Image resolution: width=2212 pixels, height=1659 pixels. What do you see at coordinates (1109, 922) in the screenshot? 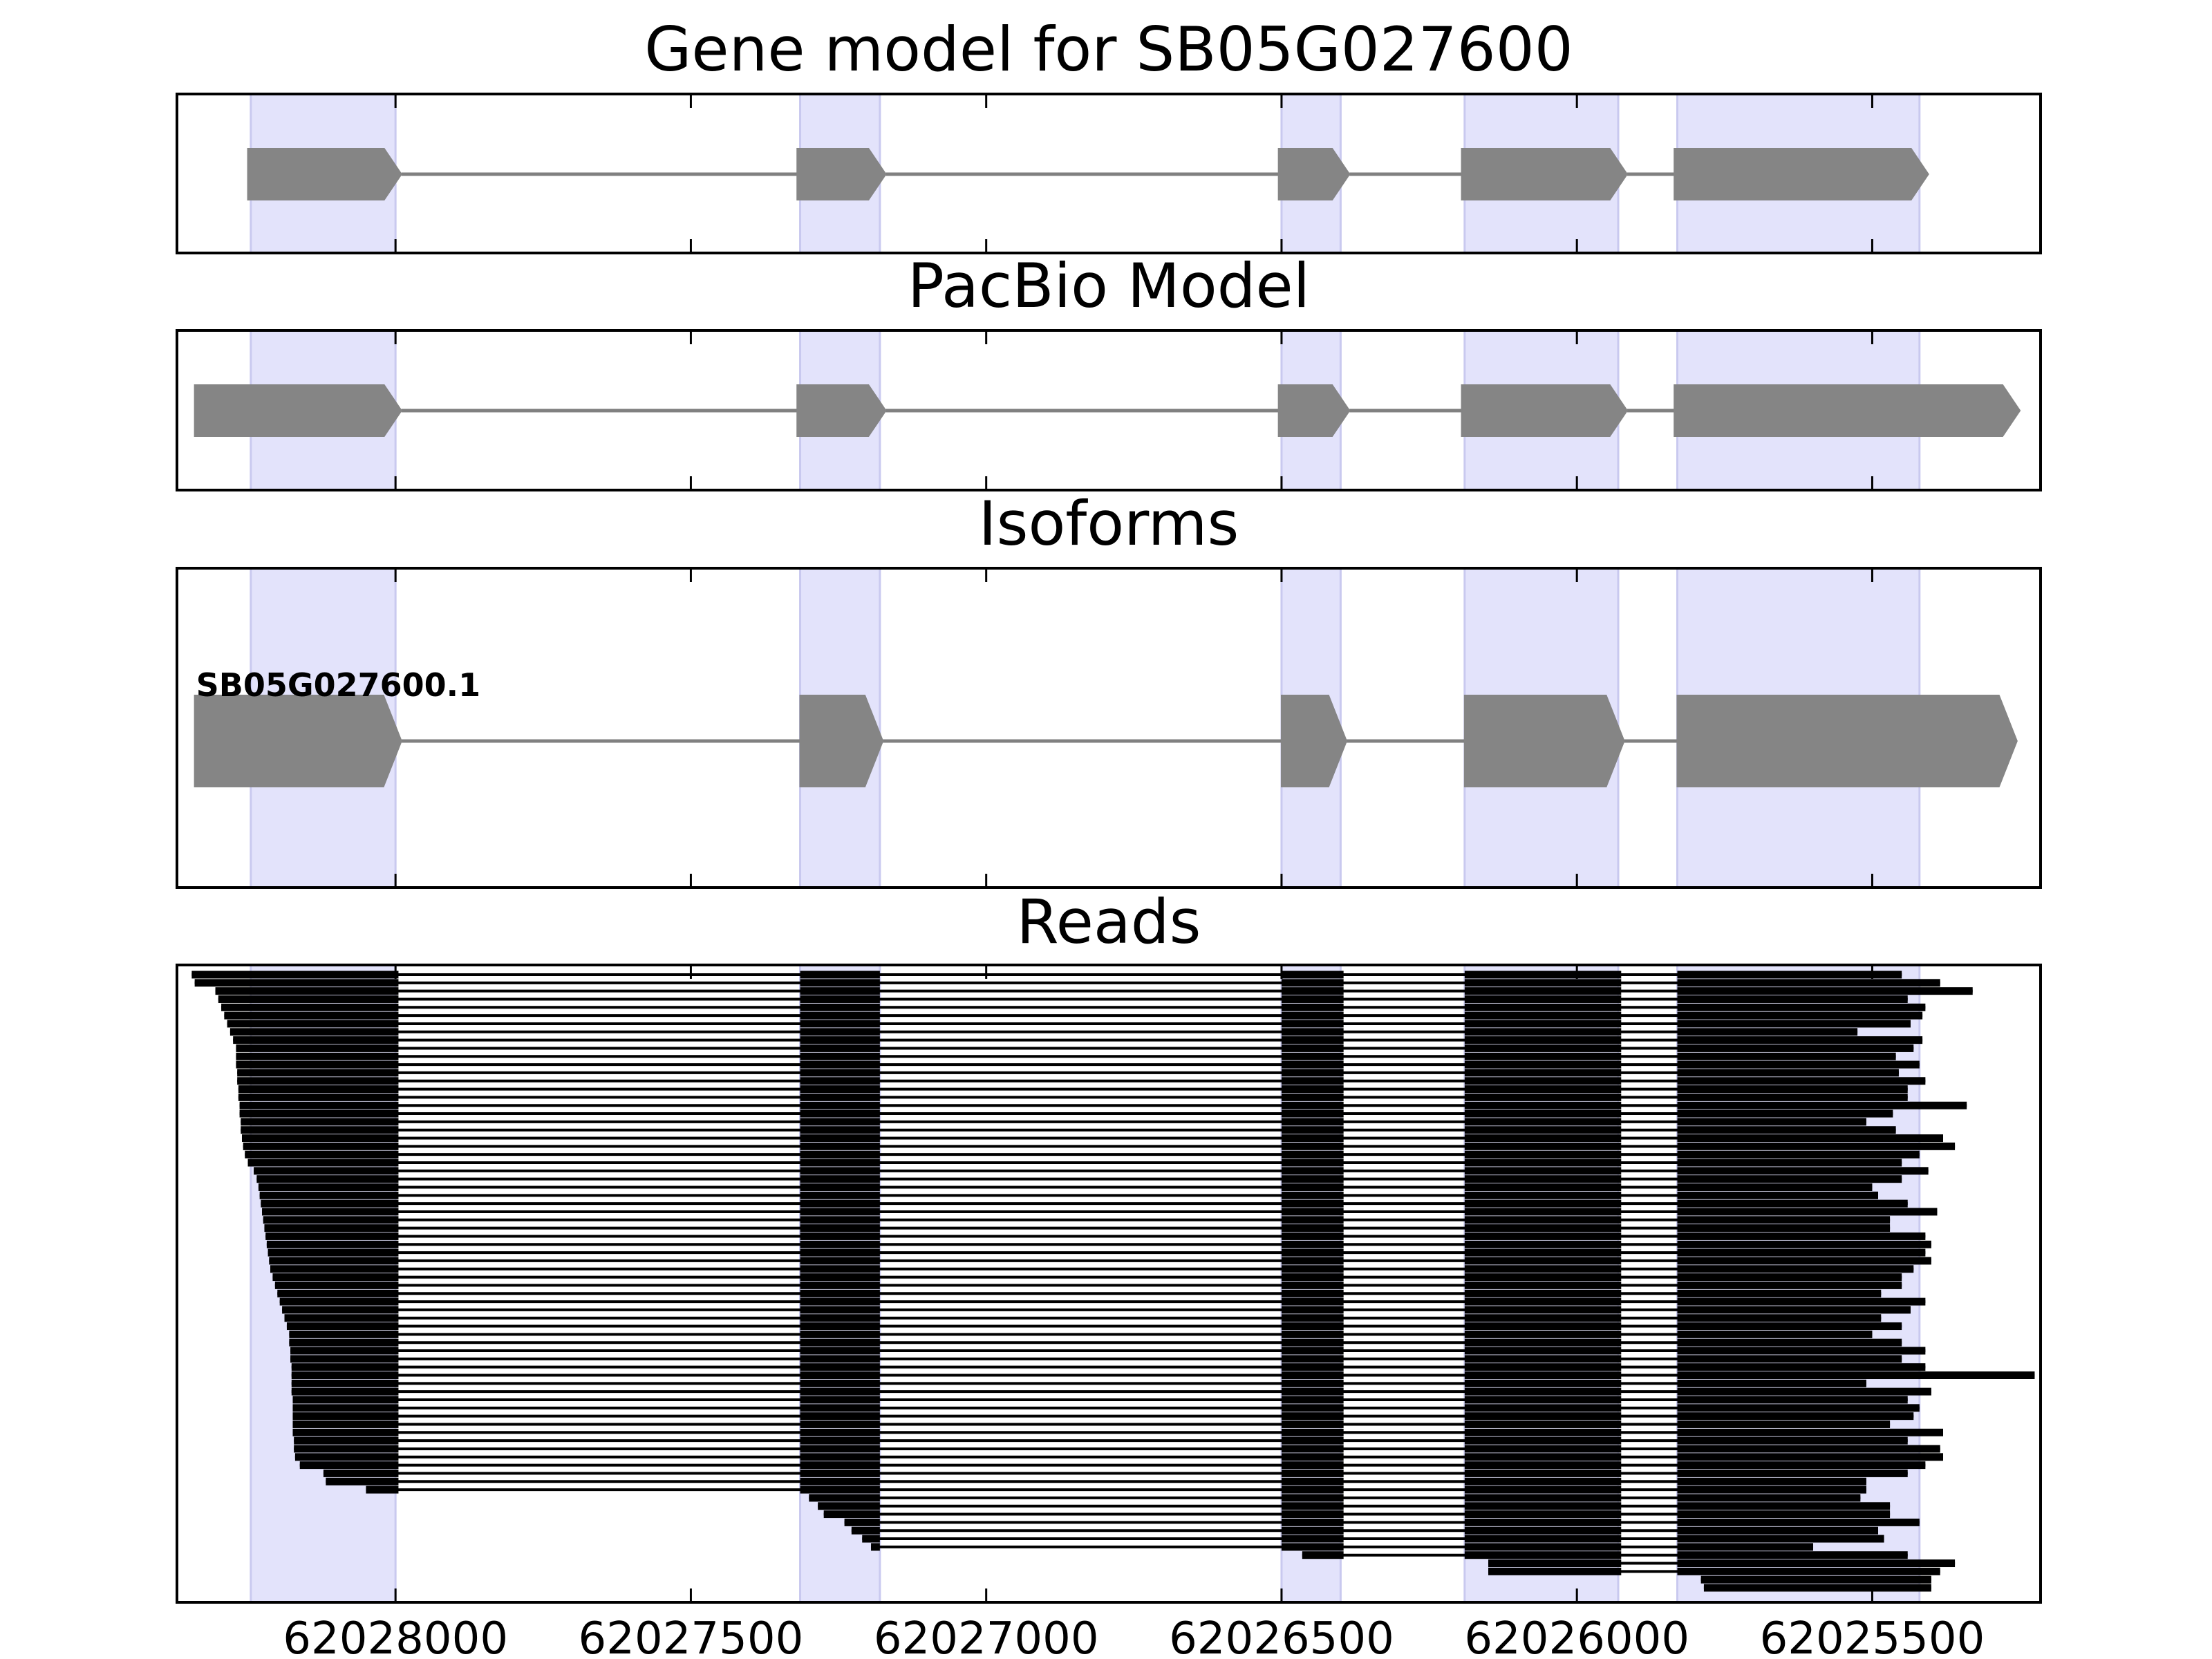
I see `panel-title-4: Reads` at bounding box center [1109, 922].